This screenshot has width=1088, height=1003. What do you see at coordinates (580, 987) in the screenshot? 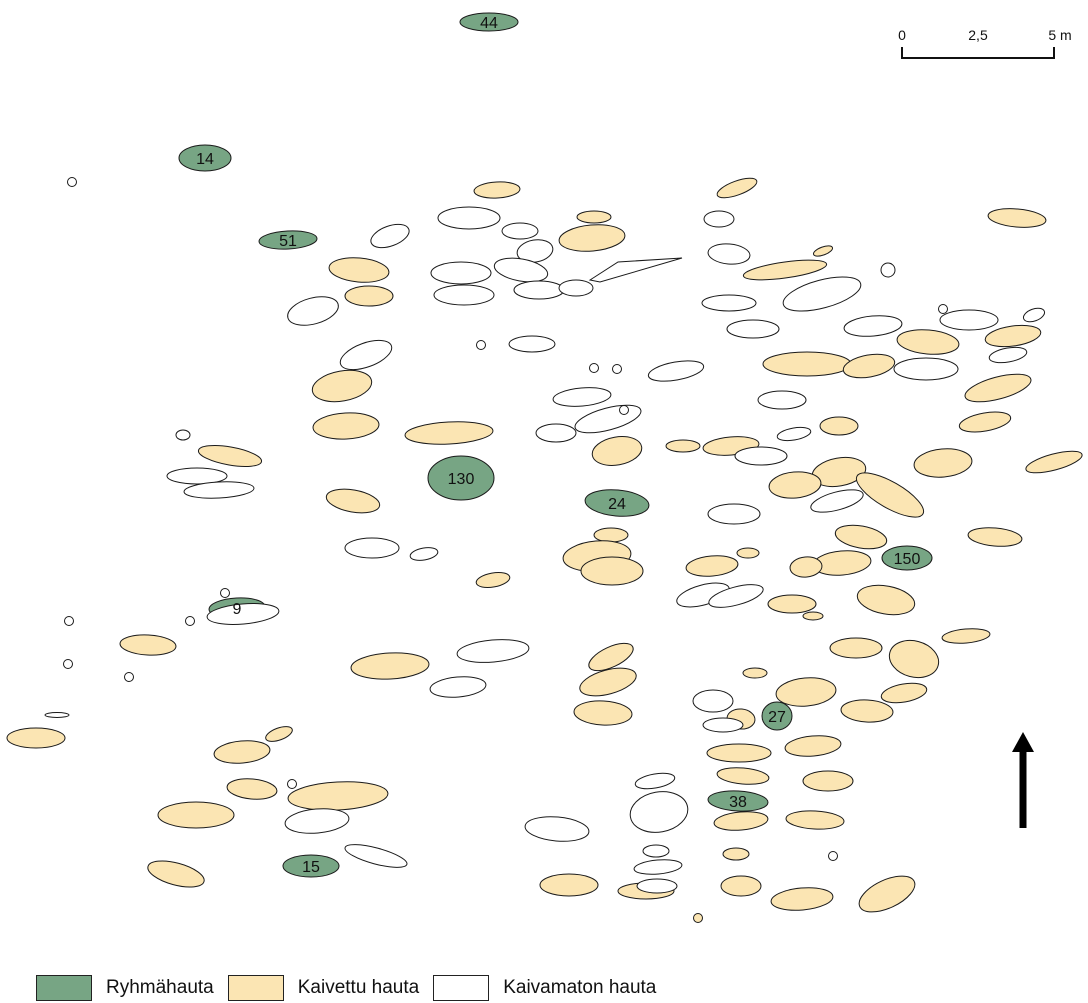
I see `legend-label-unexcavated-grave: Kaivamaton hauta` at bounding box center [580, 987].